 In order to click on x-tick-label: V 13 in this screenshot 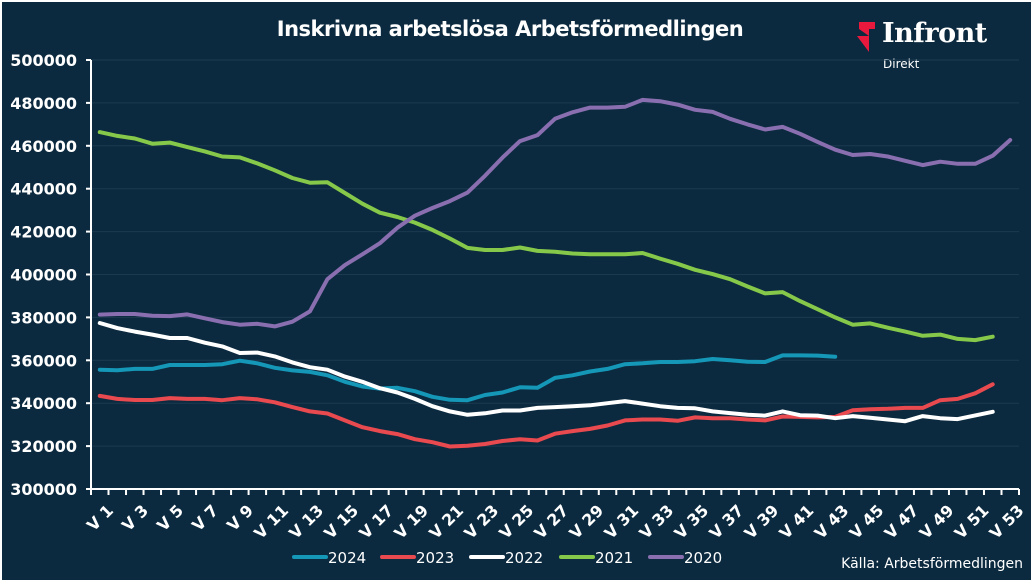, I will do `click(306, 522)`.